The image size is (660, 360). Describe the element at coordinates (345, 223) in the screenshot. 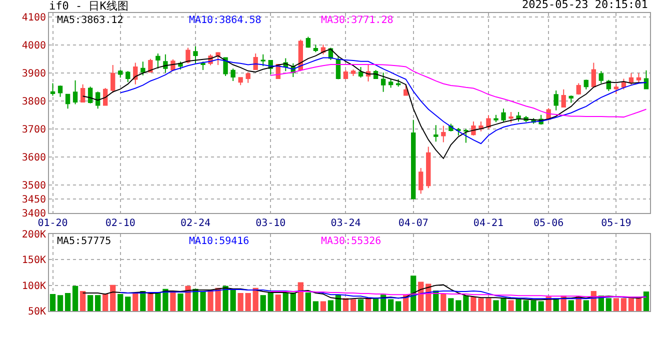

I see `x-tick-label: 03-24` at that location.